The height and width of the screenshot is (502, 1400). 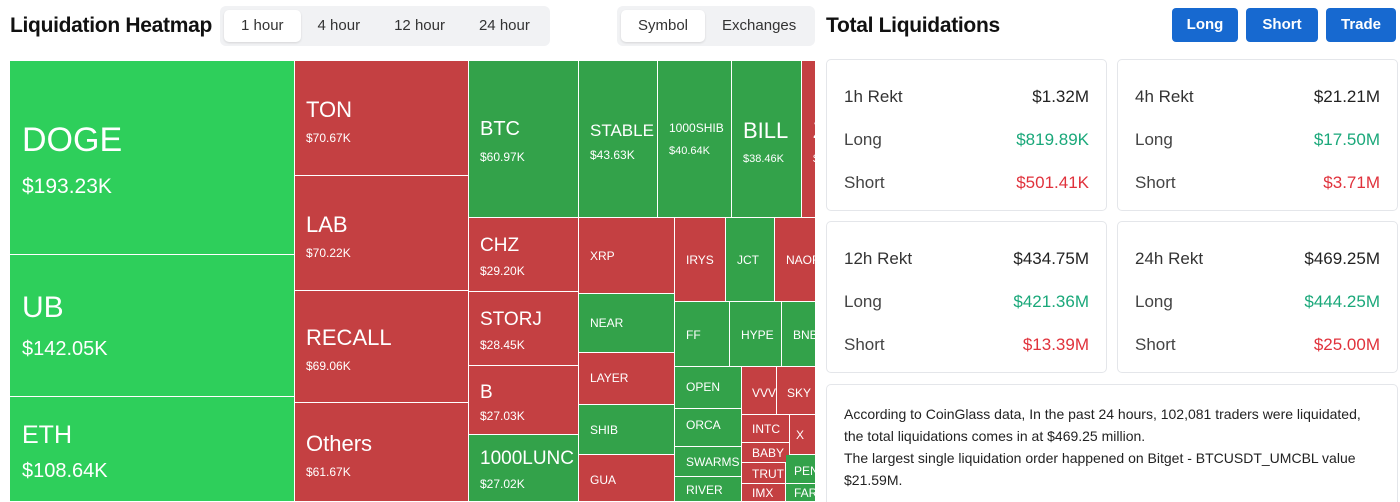 What do you see at coordinates (814, 131) in the screenshot?
I see `cell-symbol: Z` at bounding box center [814, 131].